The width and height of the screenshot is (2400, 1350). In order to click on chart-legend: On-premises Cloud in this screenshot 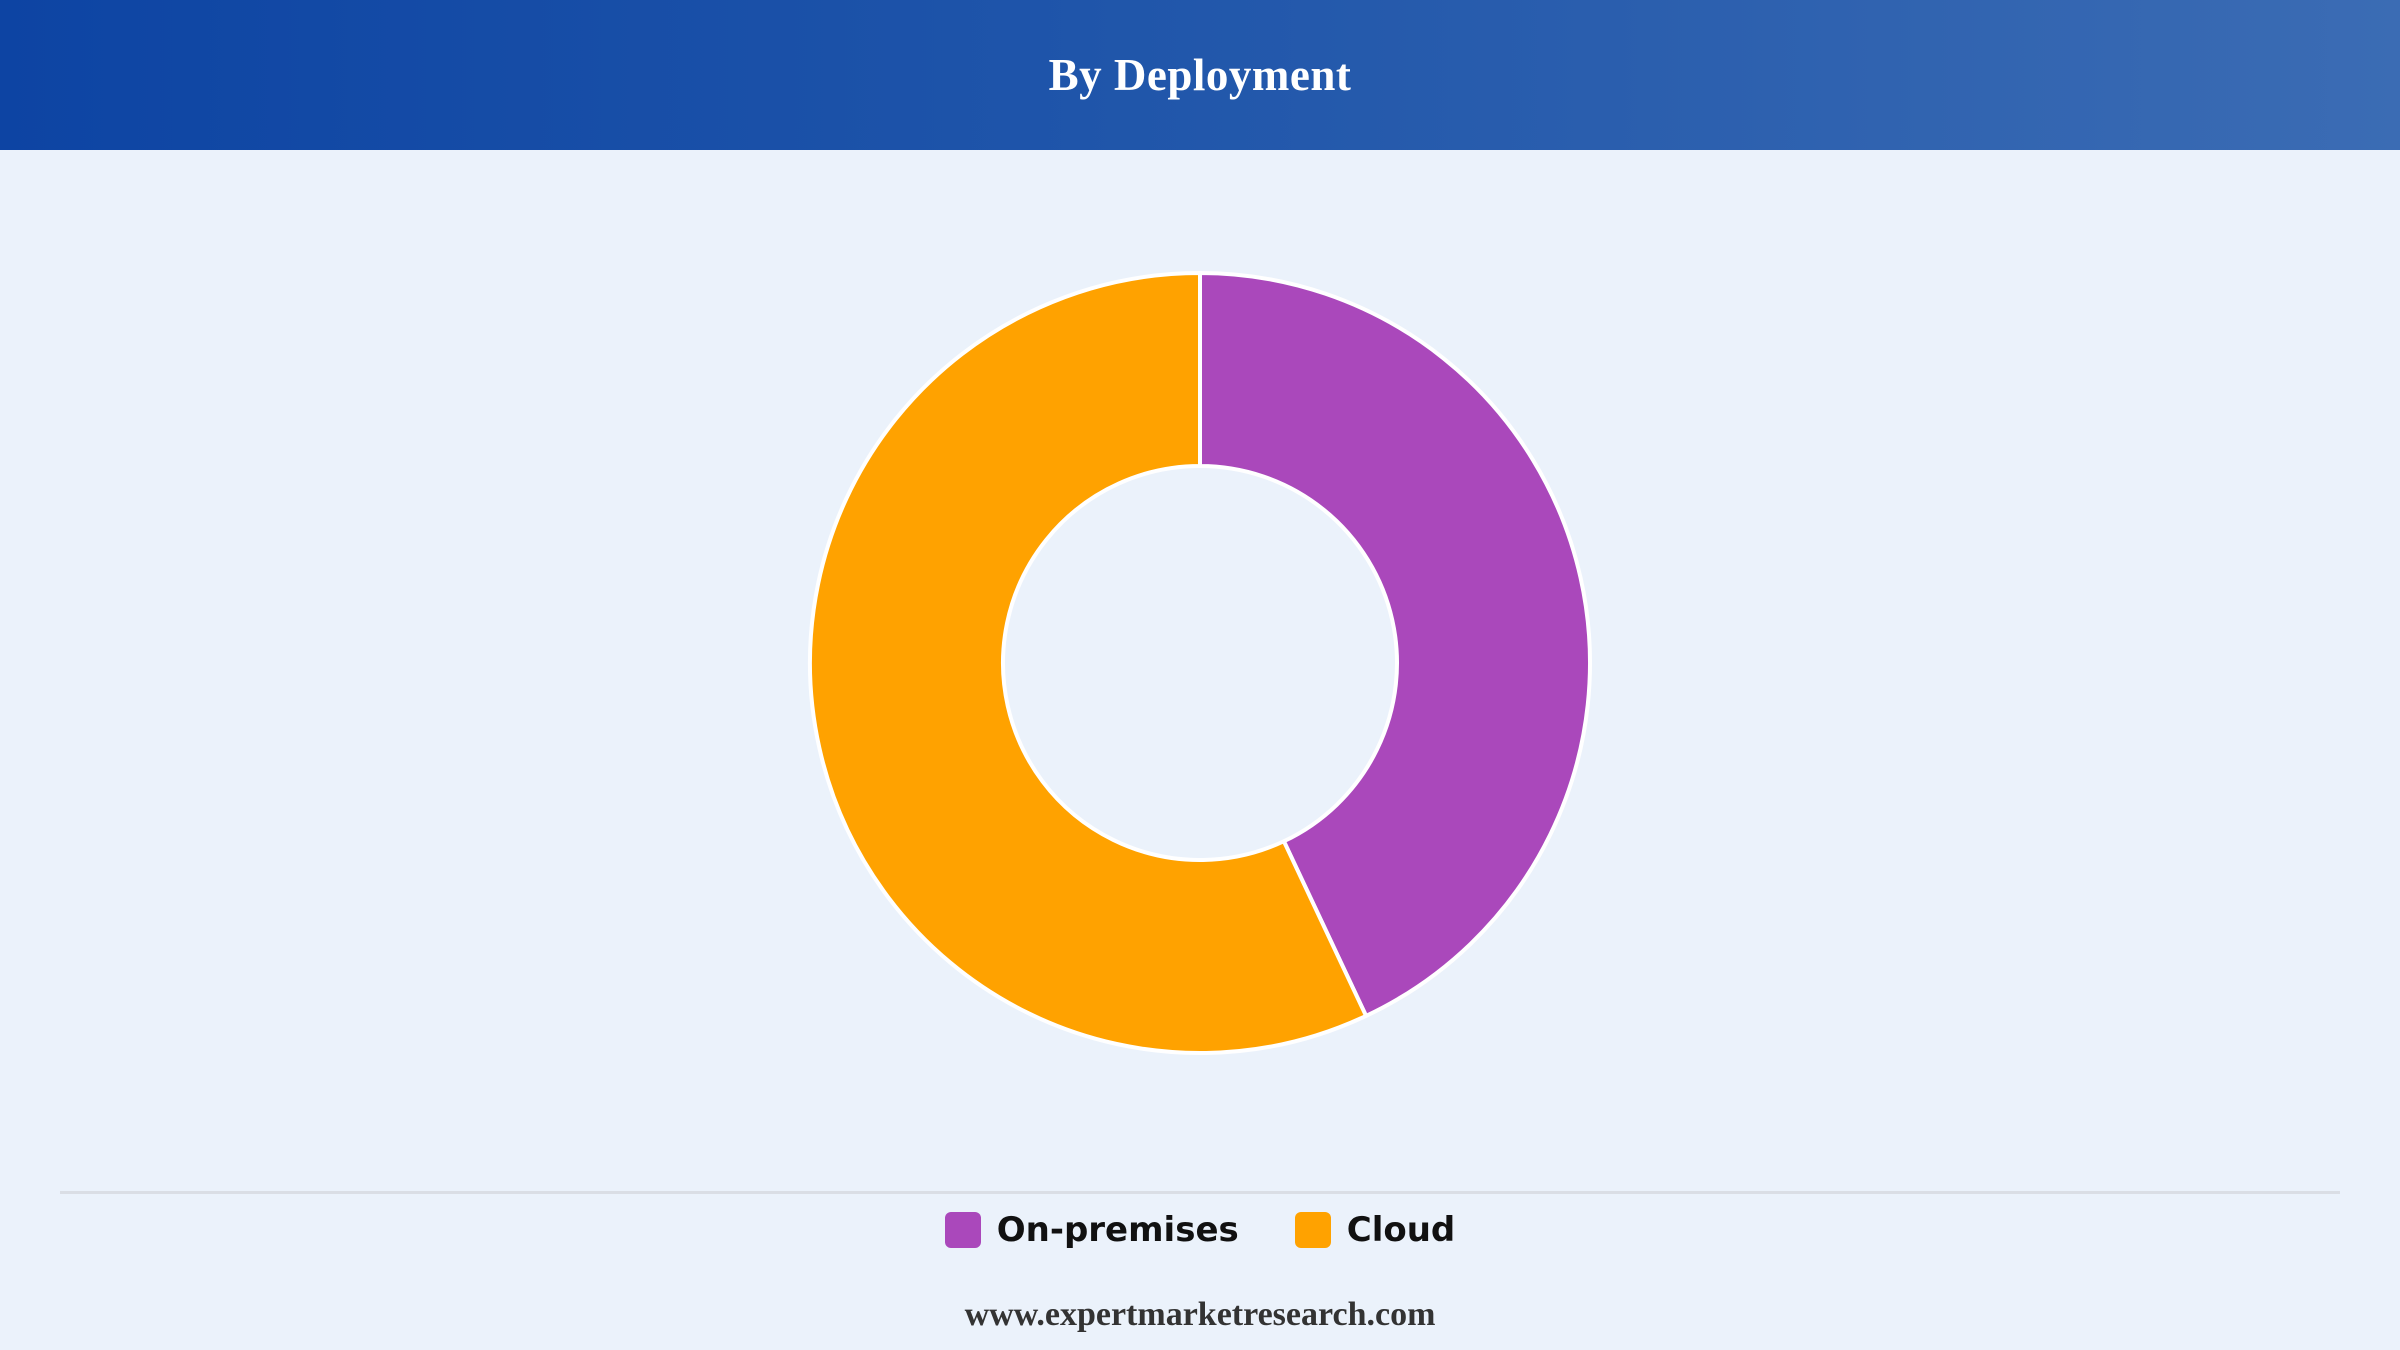, I will do `click(1200, 1230)`.